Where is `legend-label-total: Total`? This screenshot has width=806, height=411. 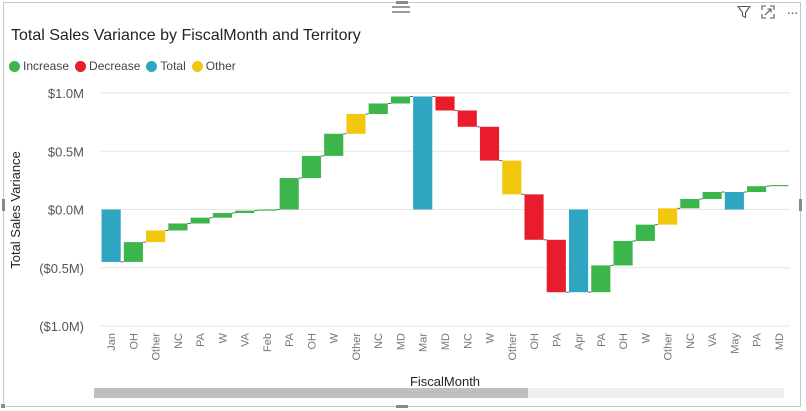 legend-label-total: Total is located at coordinates (173, 66).